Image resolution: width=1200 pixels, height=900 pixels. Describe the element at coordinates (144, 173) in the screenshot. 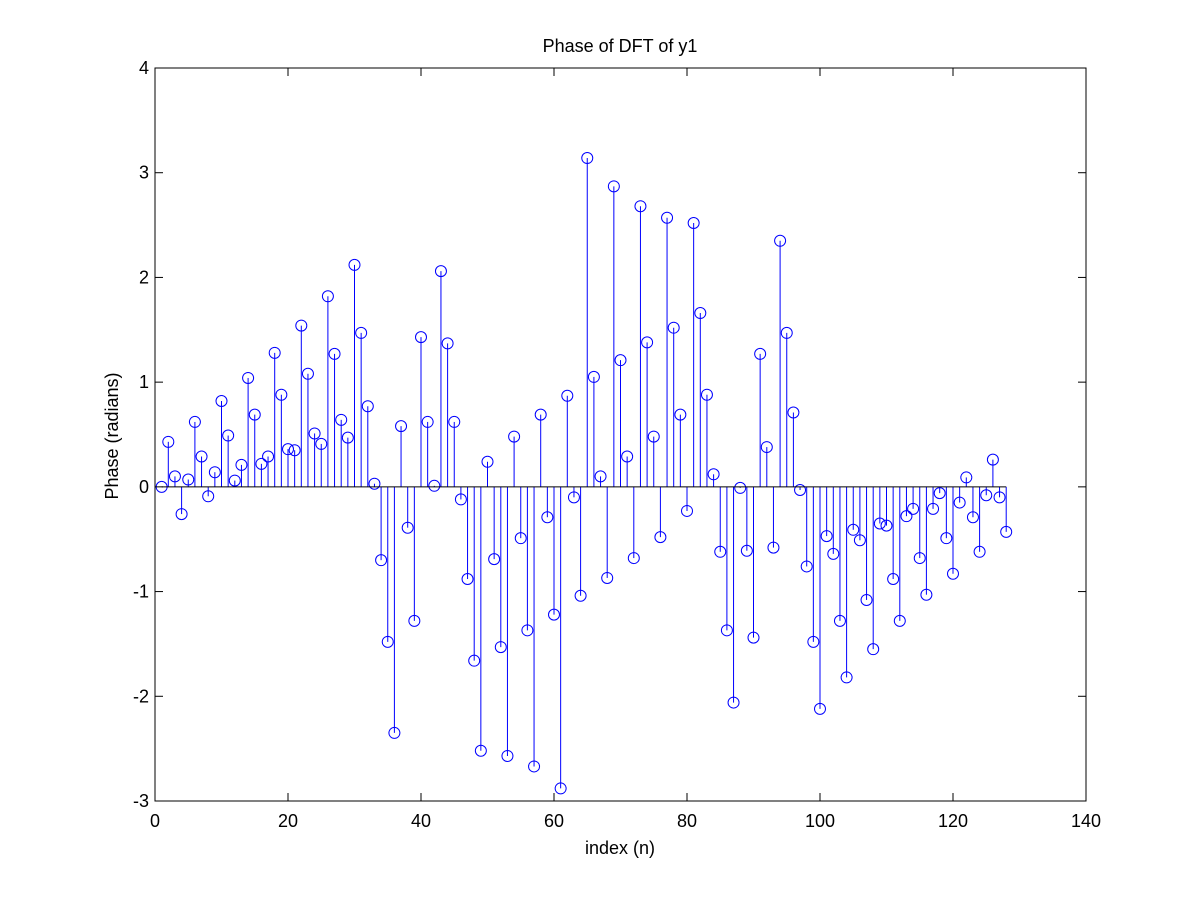

I see `y-tick-label: 3` at that location.